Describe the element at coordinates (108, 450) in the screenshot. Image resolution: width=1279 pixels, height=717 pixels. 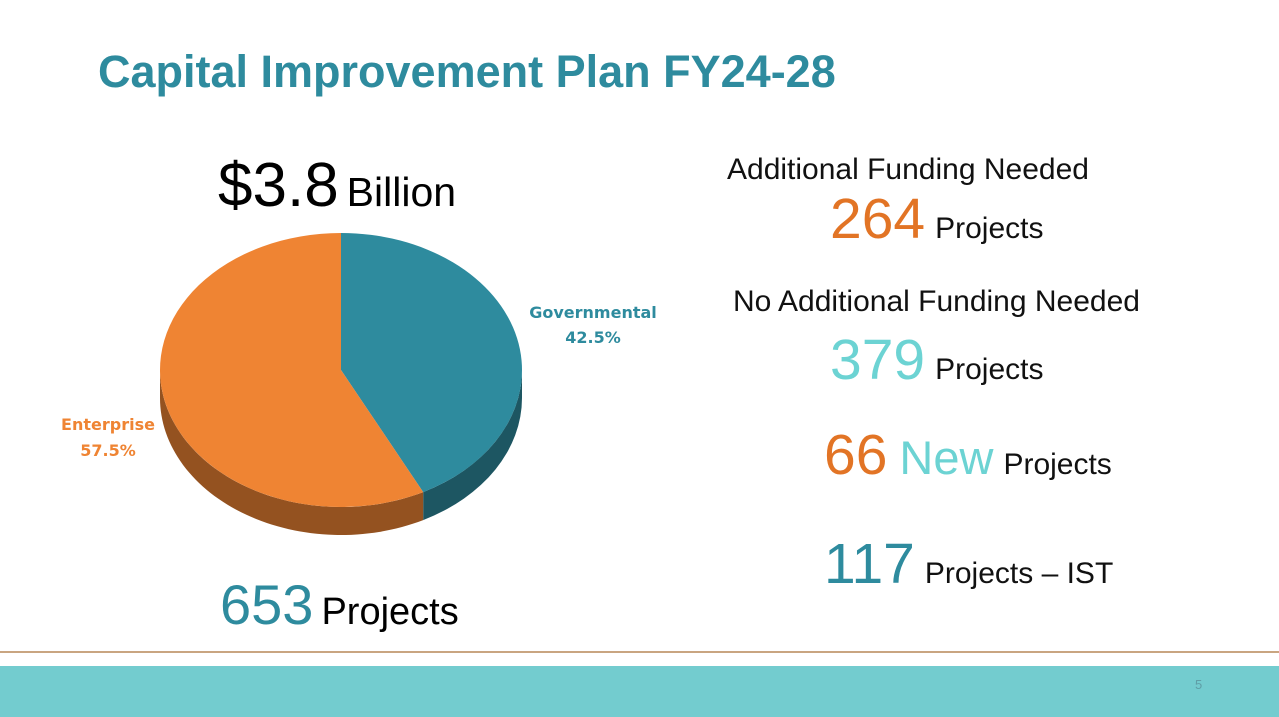
I see `pie-percent-enterprise: 57.5%` at that location.